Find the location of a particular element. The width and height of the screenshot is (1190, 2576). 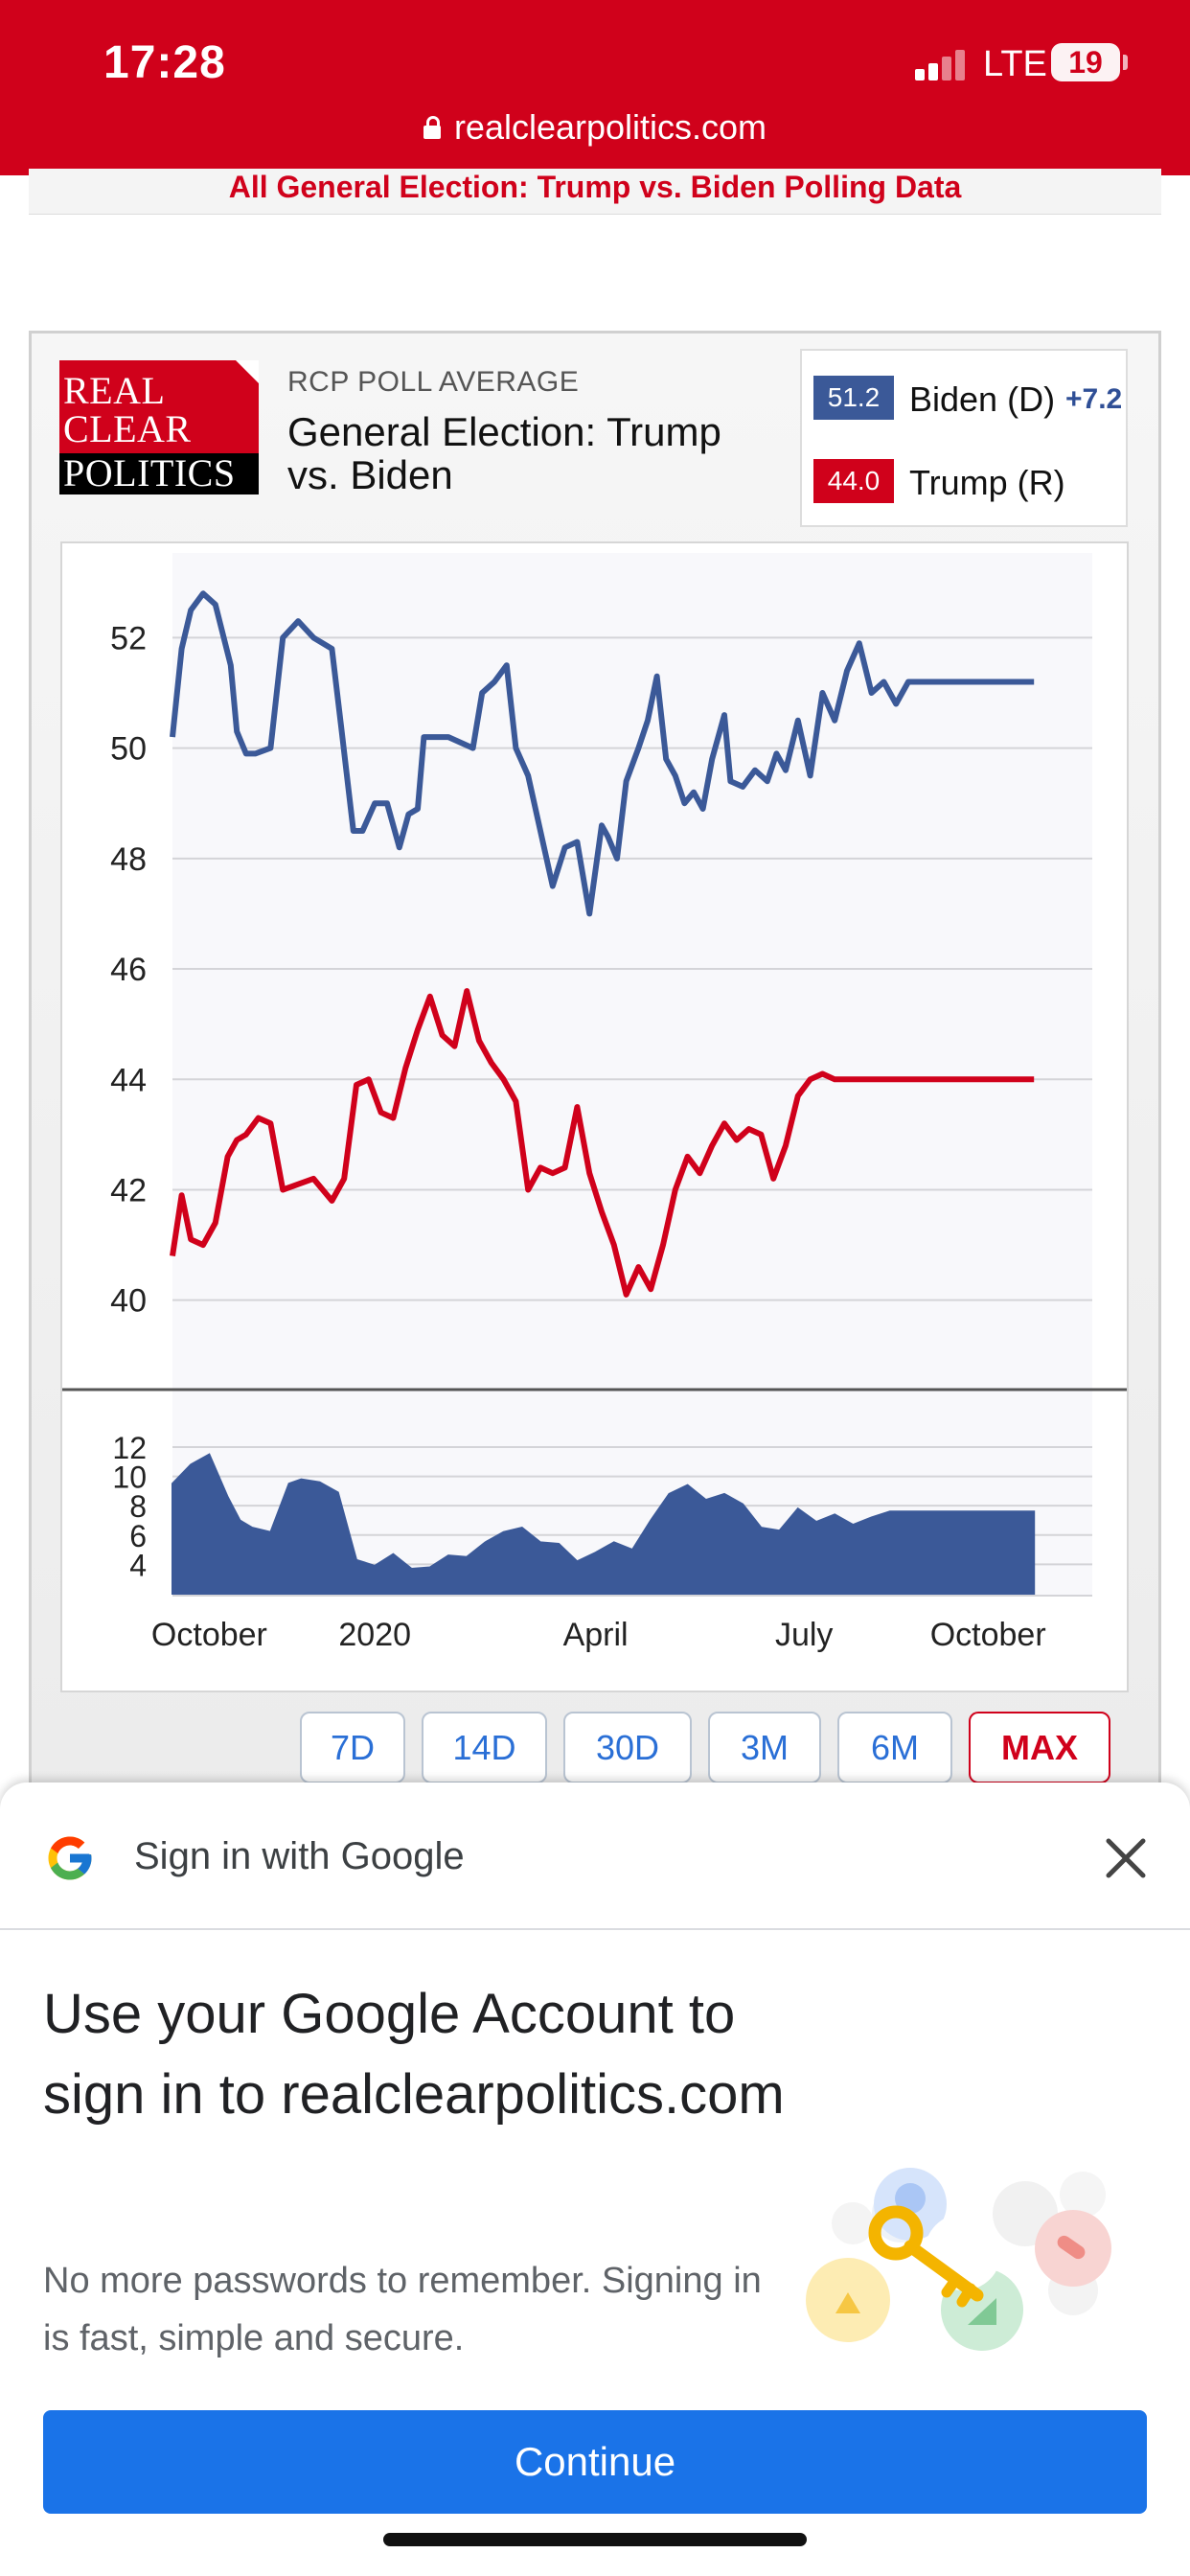

battery-cap is located at coordinates (1126, 63).